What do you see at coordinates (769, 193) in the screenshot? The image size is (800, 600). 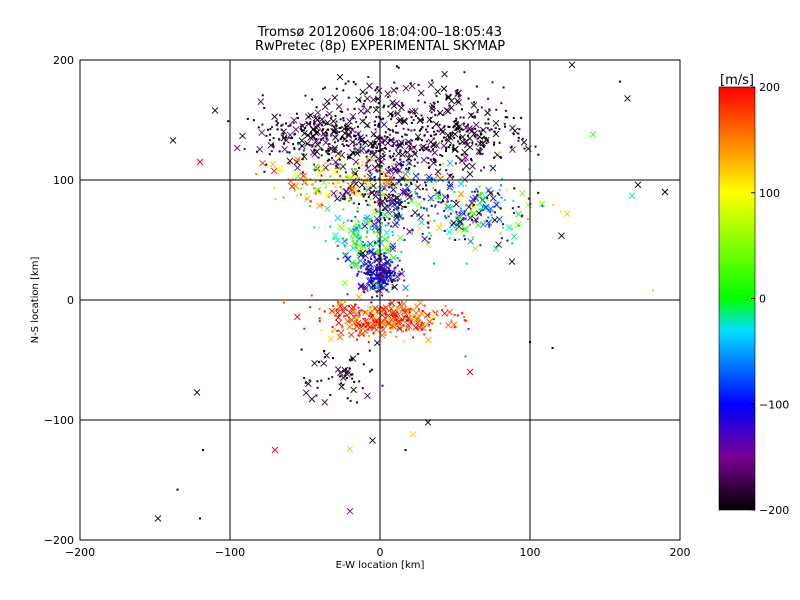 I see `colorbar-tick-label: 100` at bounding box center [769, 193].